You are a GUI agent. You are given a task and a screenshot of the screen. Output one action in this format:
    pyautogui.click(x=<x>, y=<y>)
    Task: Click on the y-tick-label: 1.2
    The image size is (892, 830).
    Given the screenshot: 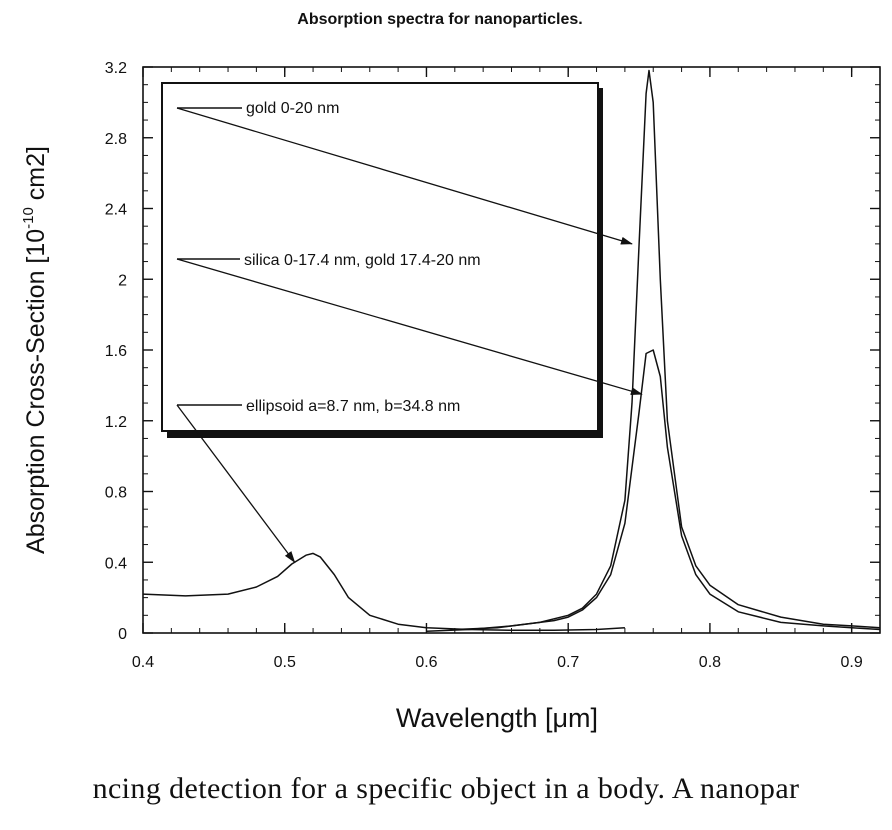 What is the action you would take?
    pyautogui.click(x=116, y=422)
    